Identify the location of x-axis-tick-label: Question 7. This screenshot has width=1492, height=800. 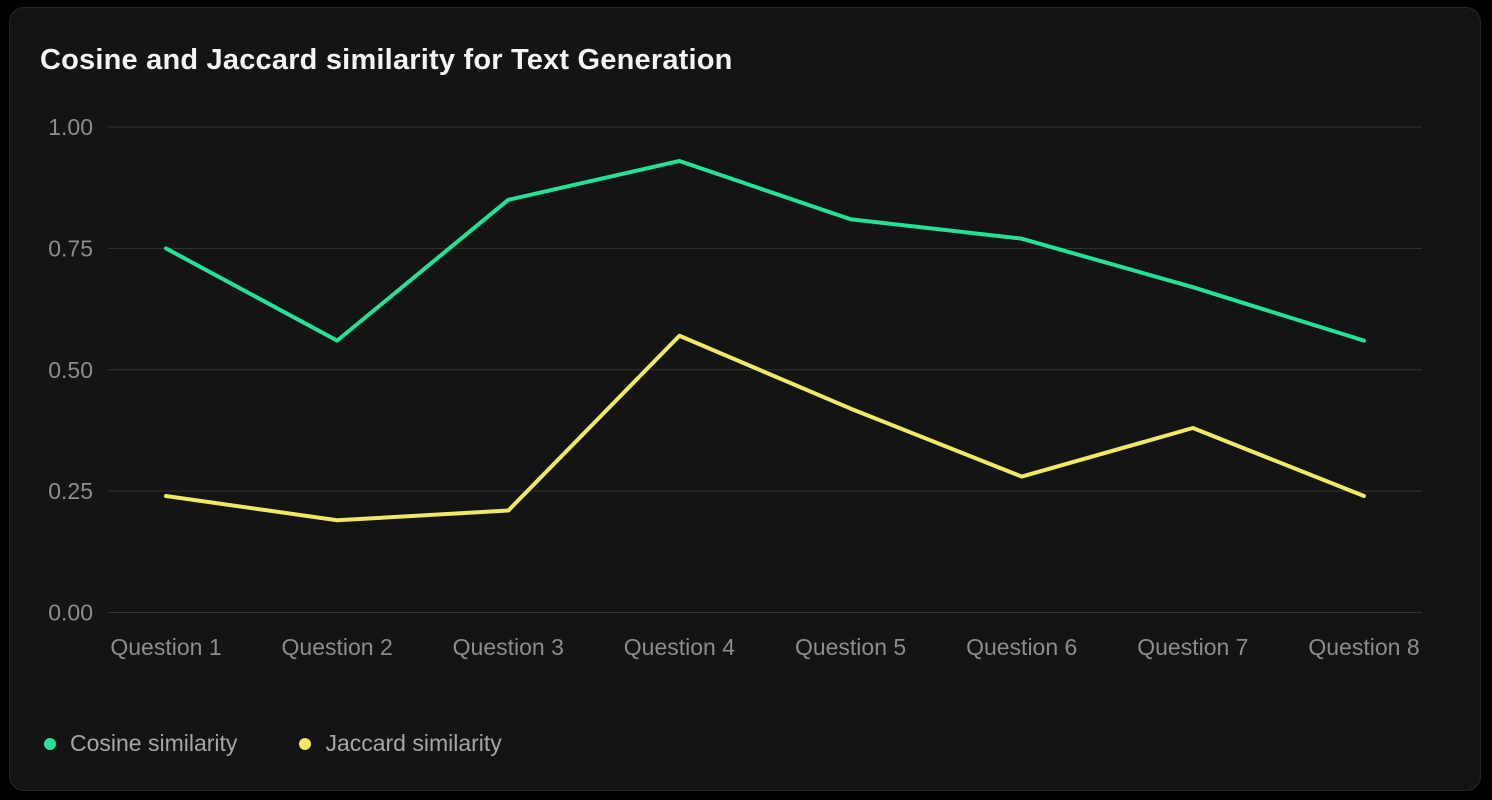
(1192, 647).